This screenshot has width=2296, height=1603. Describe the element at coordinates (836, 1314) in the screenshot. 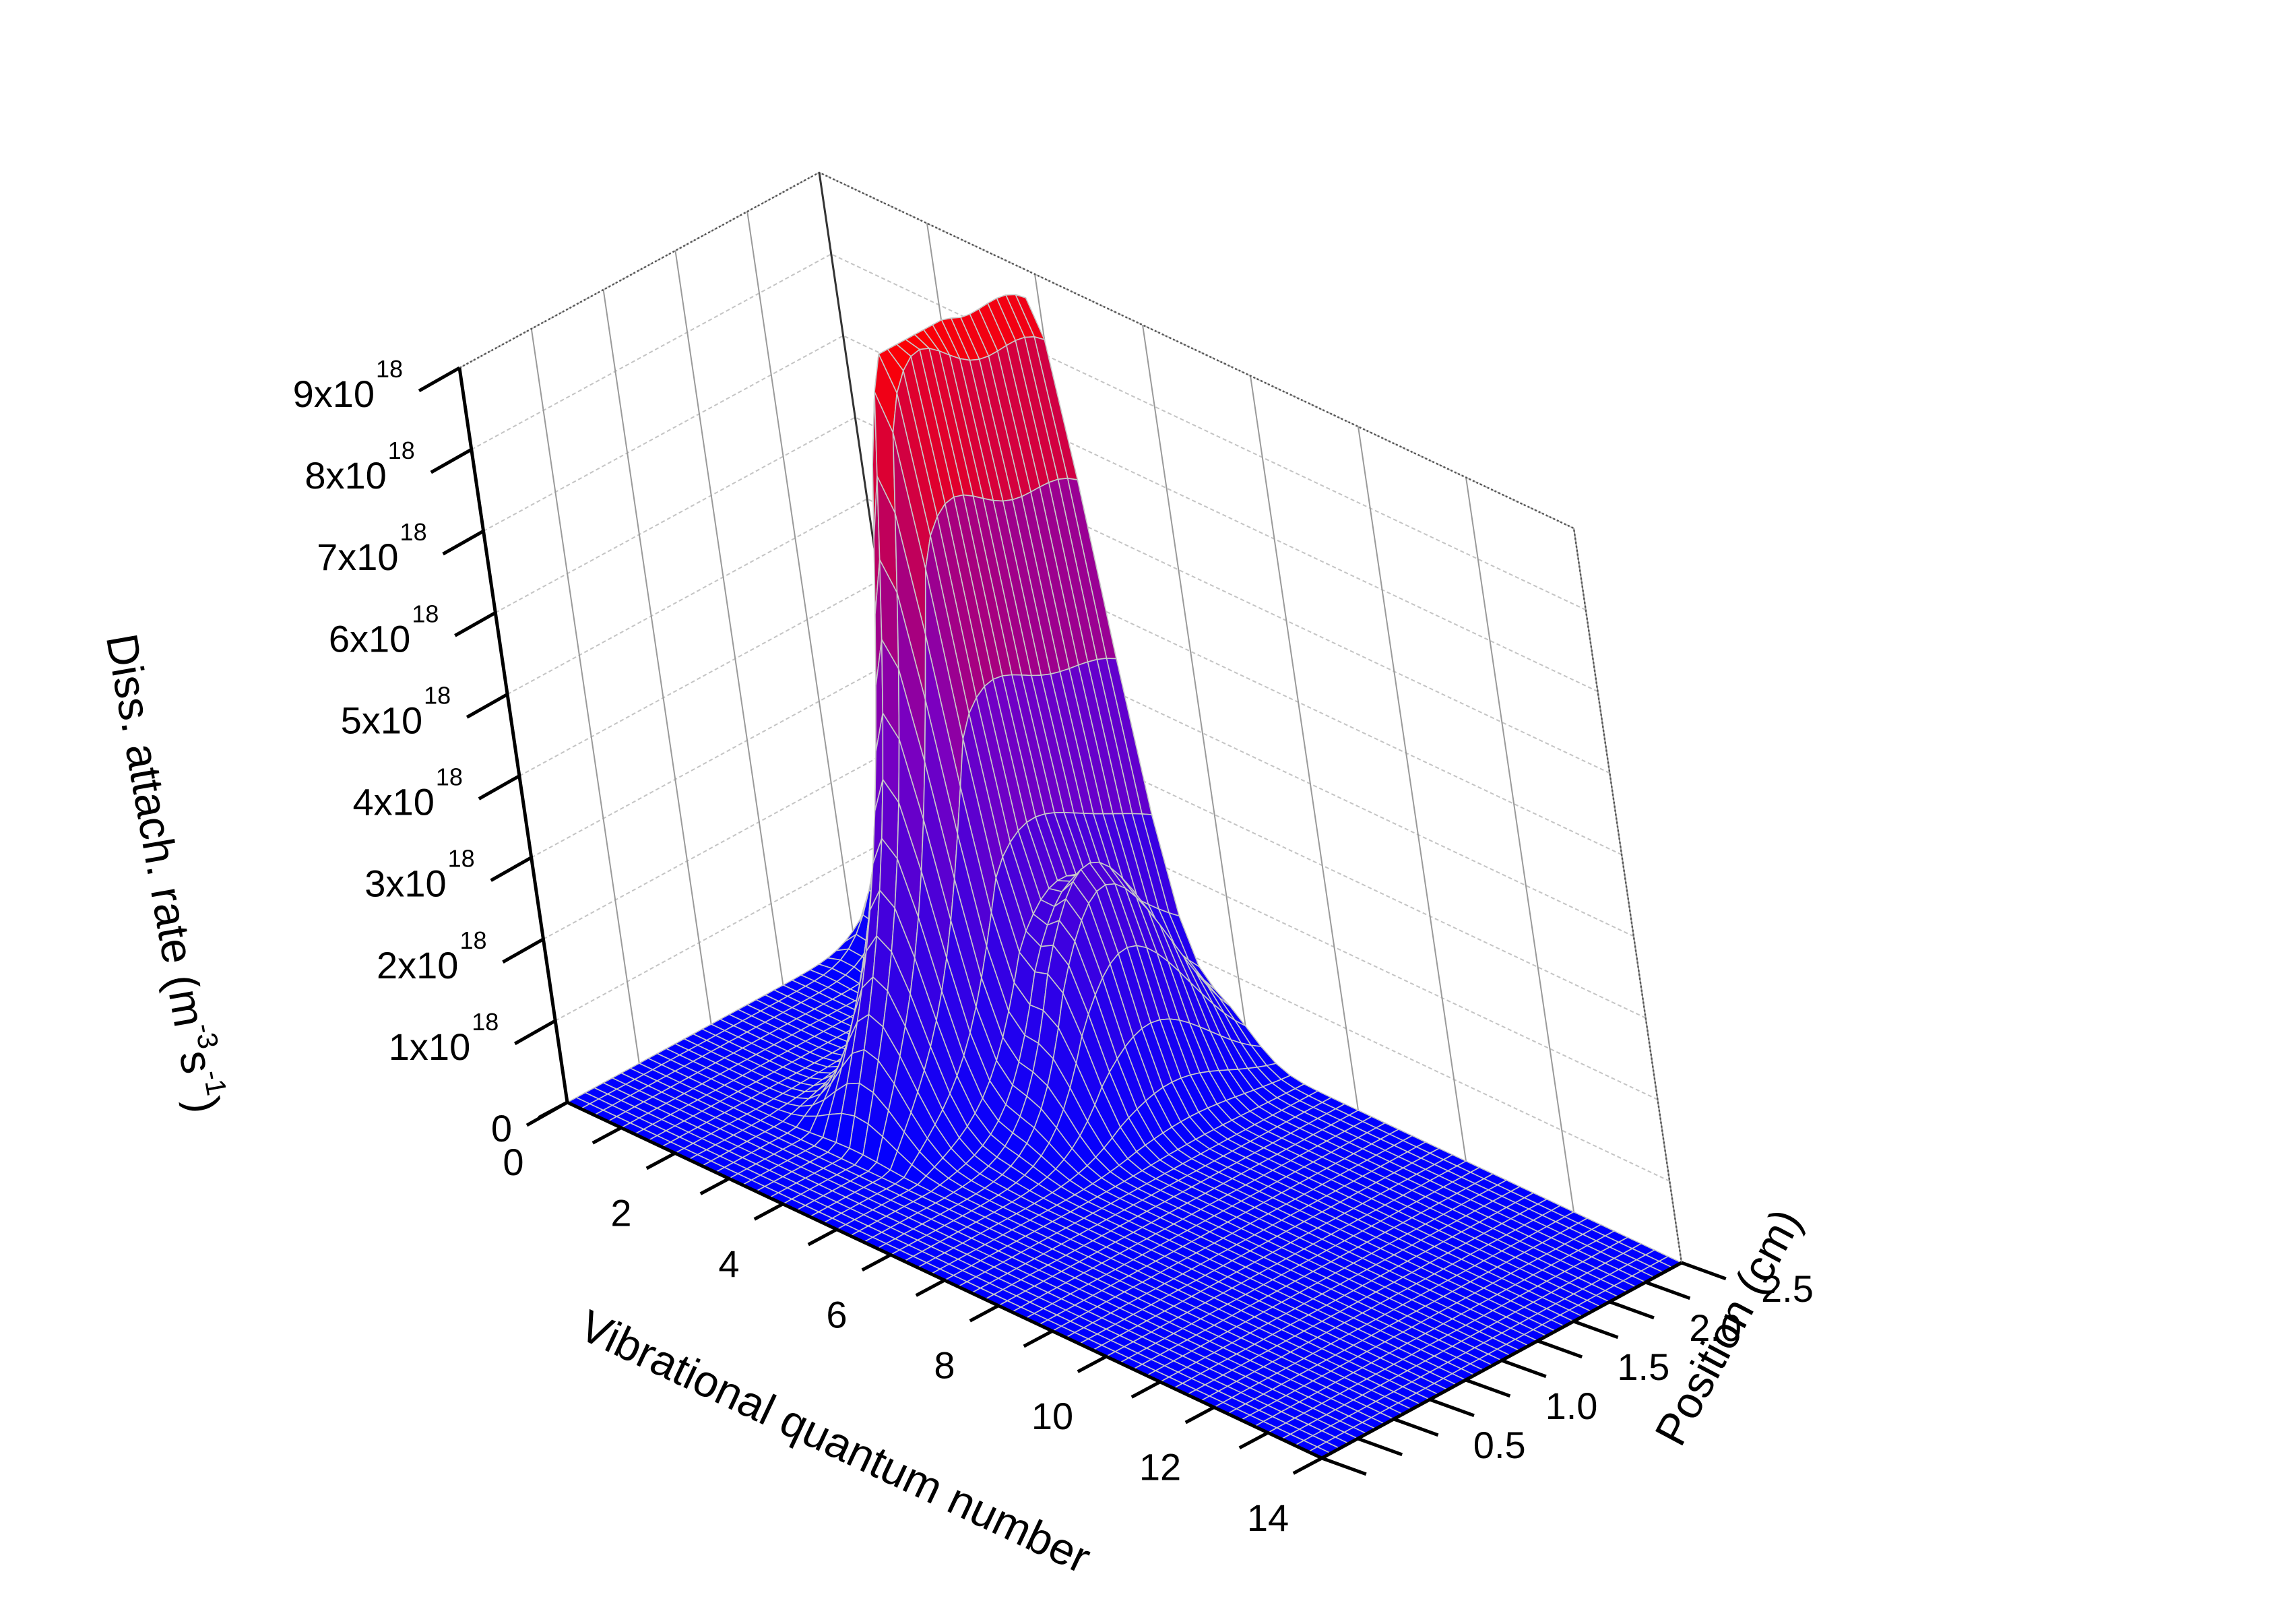

I see `x-tick-label: 6` at that location.